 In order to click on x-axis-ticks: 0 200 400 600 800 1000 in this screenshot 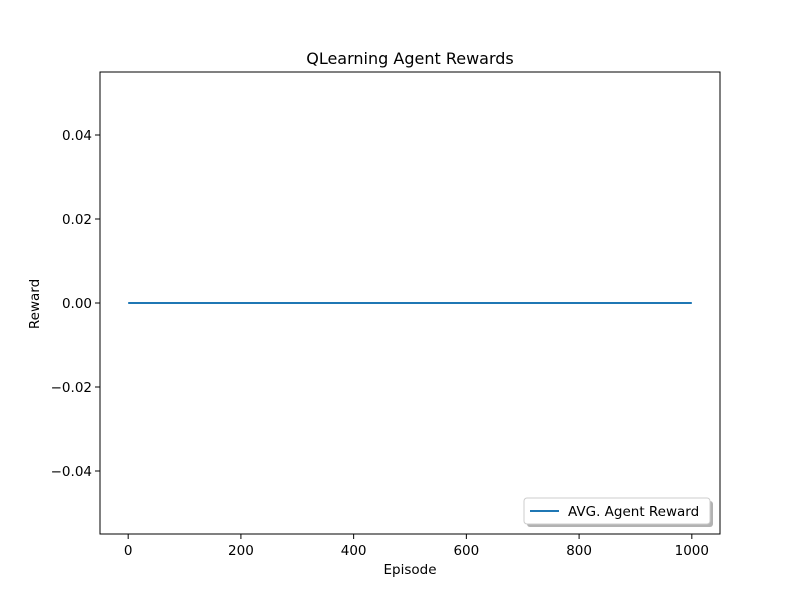, I will do `click(416, 546)`.